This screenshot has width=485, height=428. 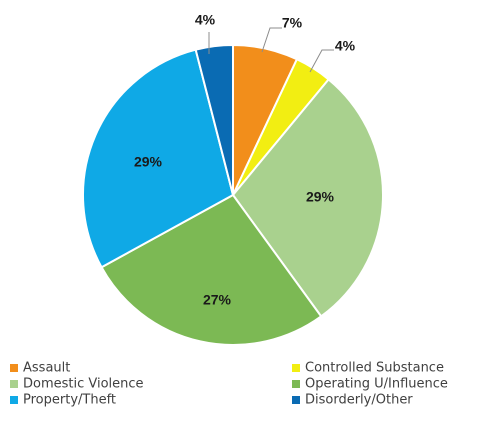 What do you see at coordinates (69, 400) in the screenshot?
I see `legend-label-property-theft: Property/Theft` at bounding box center [69, 400].